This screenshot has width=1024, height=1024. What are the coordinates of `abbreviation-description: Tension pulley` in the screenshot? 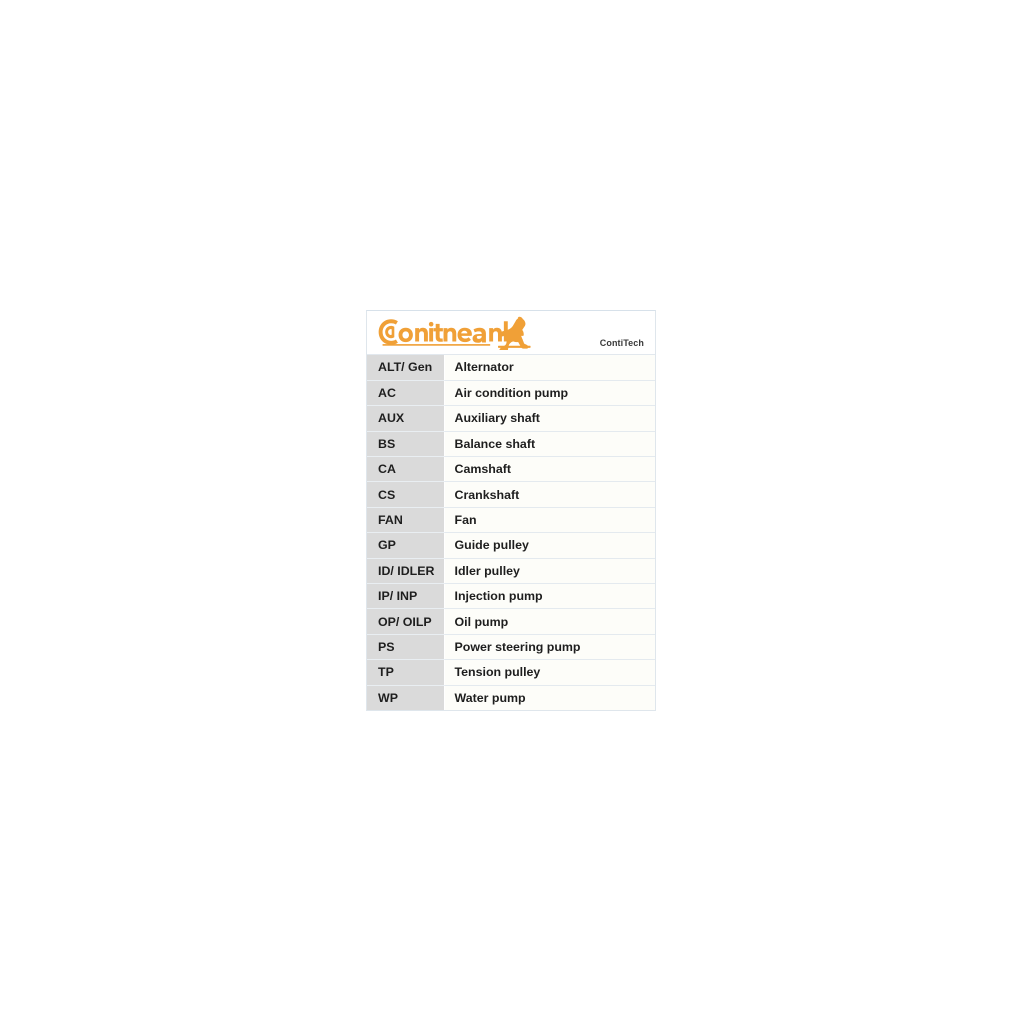 It's located at (549, 672).